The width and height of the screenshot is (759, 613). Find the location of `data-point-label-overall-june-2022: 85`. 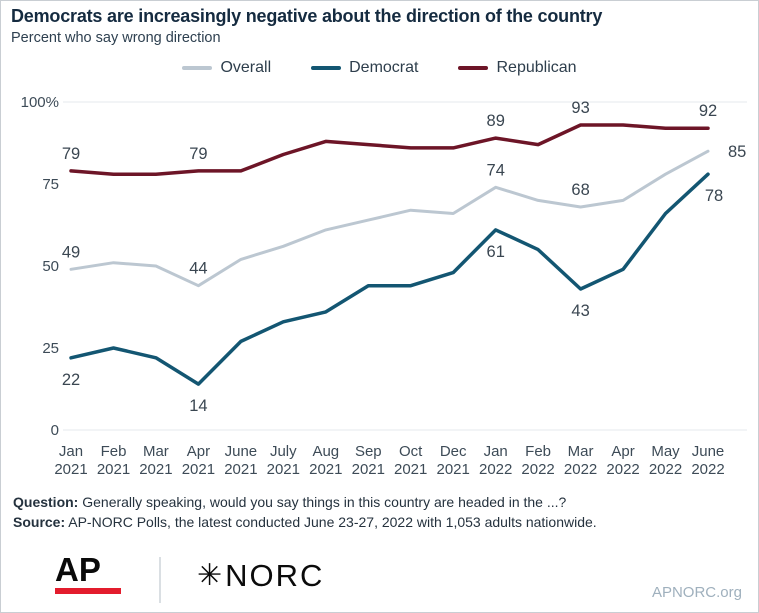

data-point-label-overall-june-2022: 85 is located at coordinates (737, 152).